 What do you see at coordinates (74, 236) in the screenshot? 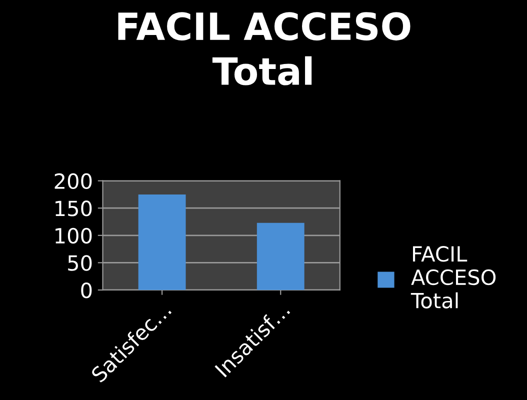
I see `y-tick-label: 100` at bounding box center [74, 236].